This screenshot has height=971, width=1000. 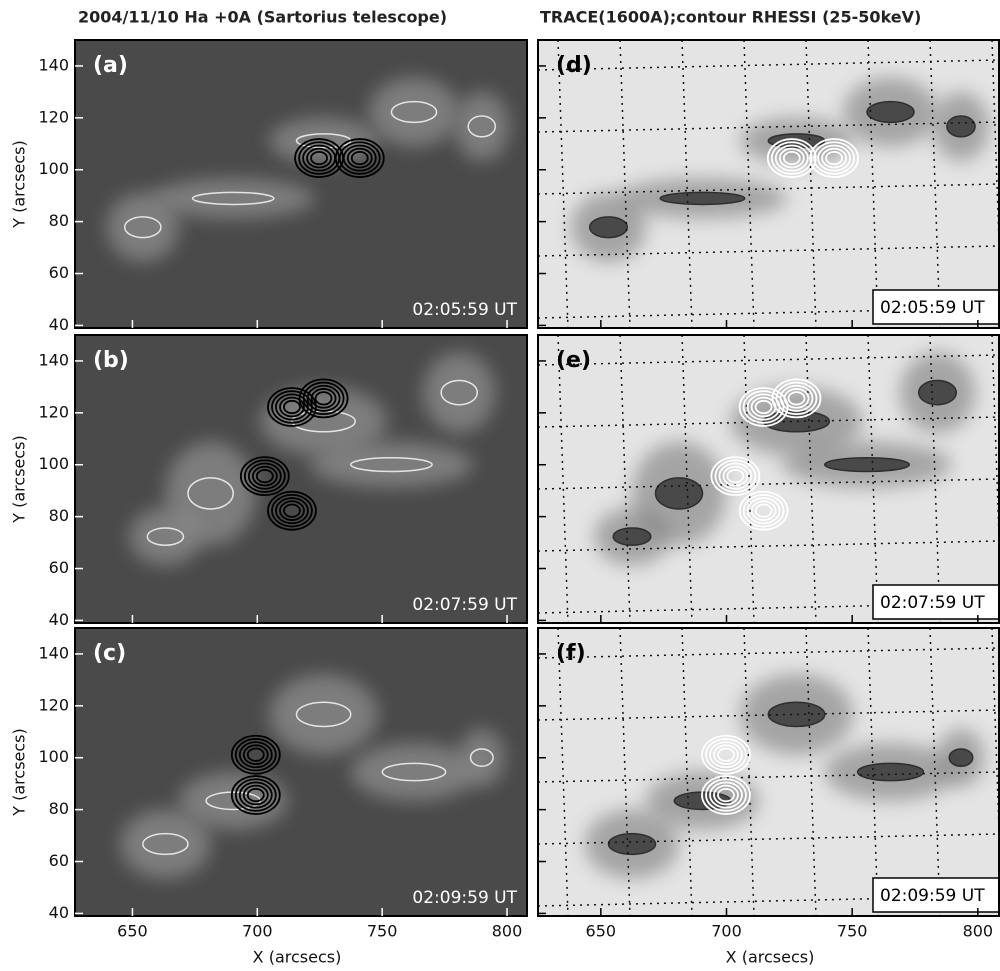 I want to click on panel-label: (d), so click(x=574, y=65).